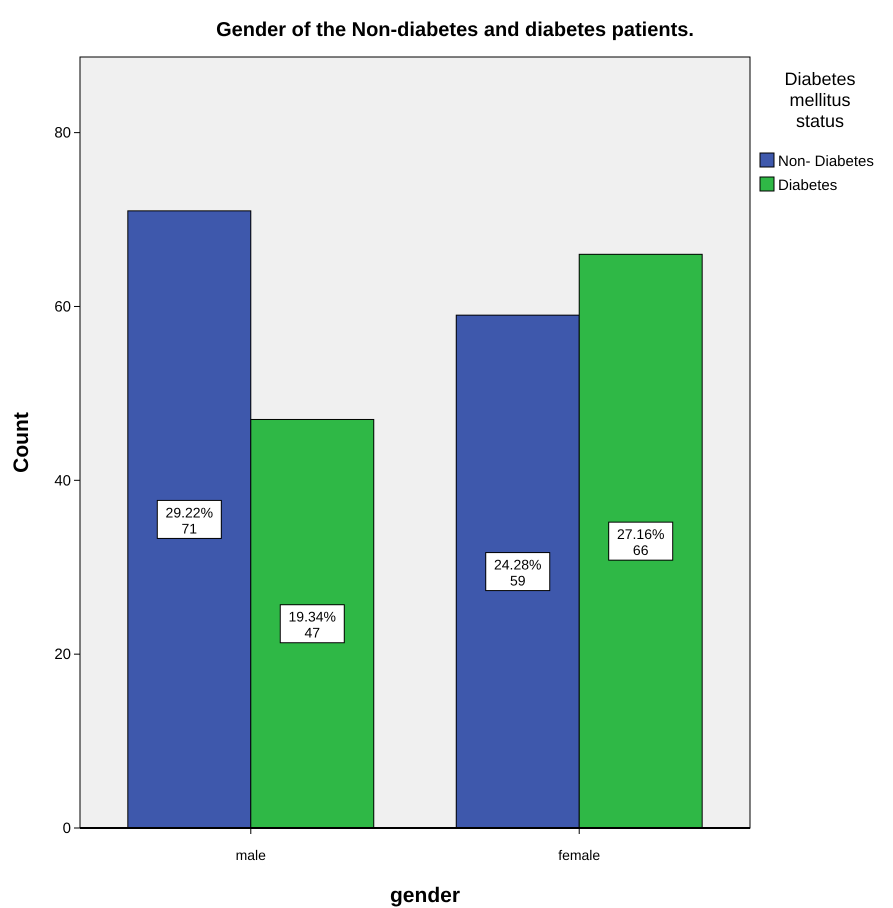 The image size is (893, 908). Describe the element at coordinates (820, 100) in the screenshot. I see `legend-title: Diabetes mellitus status` at that location.